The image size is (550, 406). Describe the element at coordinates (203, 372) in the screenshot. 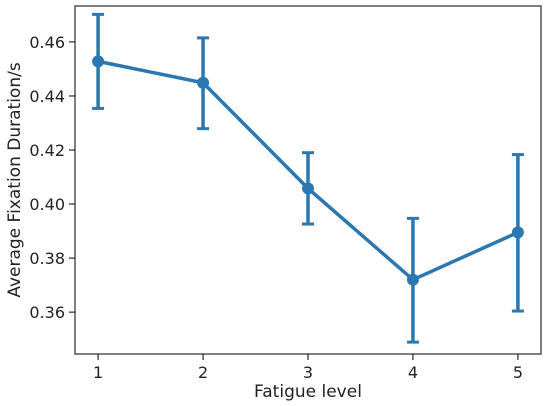

I see `x-tick-label-2: 2` at that location.